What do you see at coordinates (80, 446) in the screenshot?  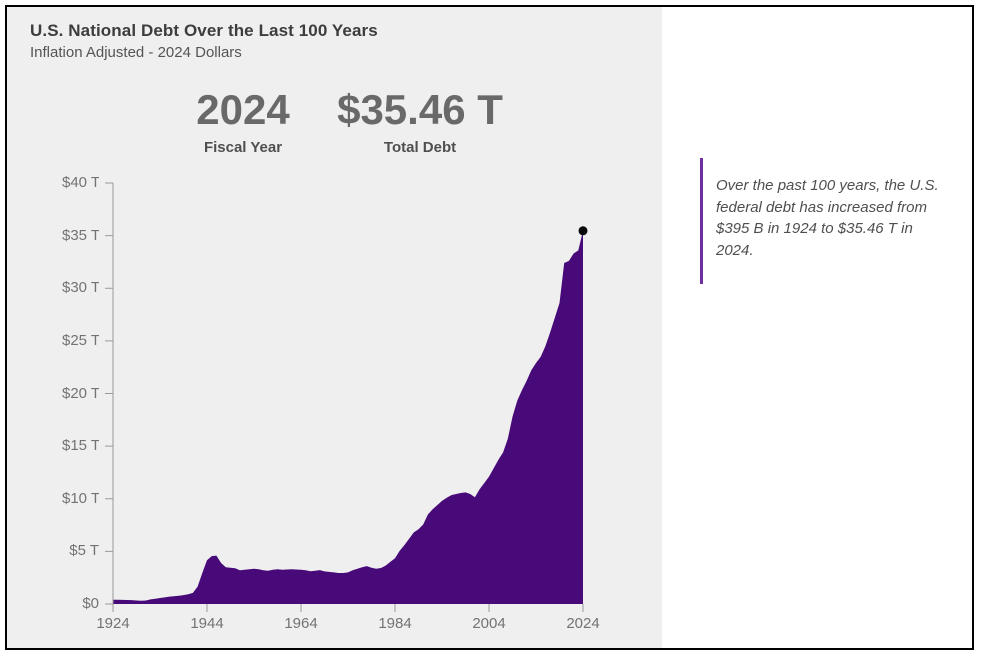 I see `y-axis-tick-label: $15 T` at bounding box center [80, 446].